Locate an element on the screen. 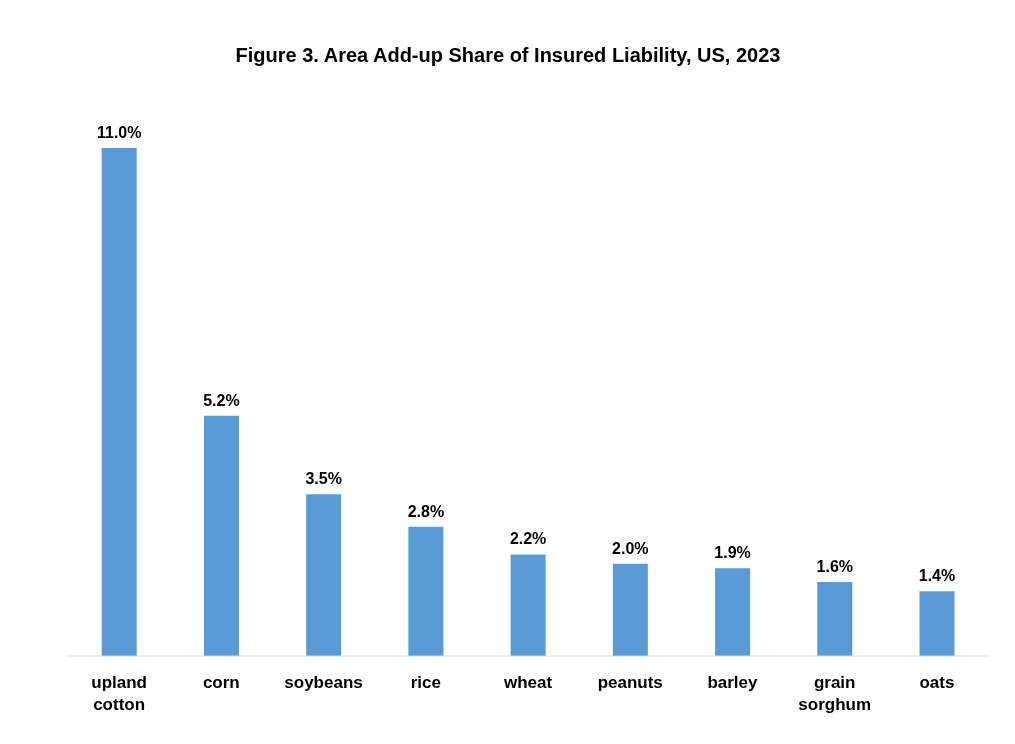 This screenshot has height=744, width=1015. data-label: 1.4% is located at coordinates (937, 576).